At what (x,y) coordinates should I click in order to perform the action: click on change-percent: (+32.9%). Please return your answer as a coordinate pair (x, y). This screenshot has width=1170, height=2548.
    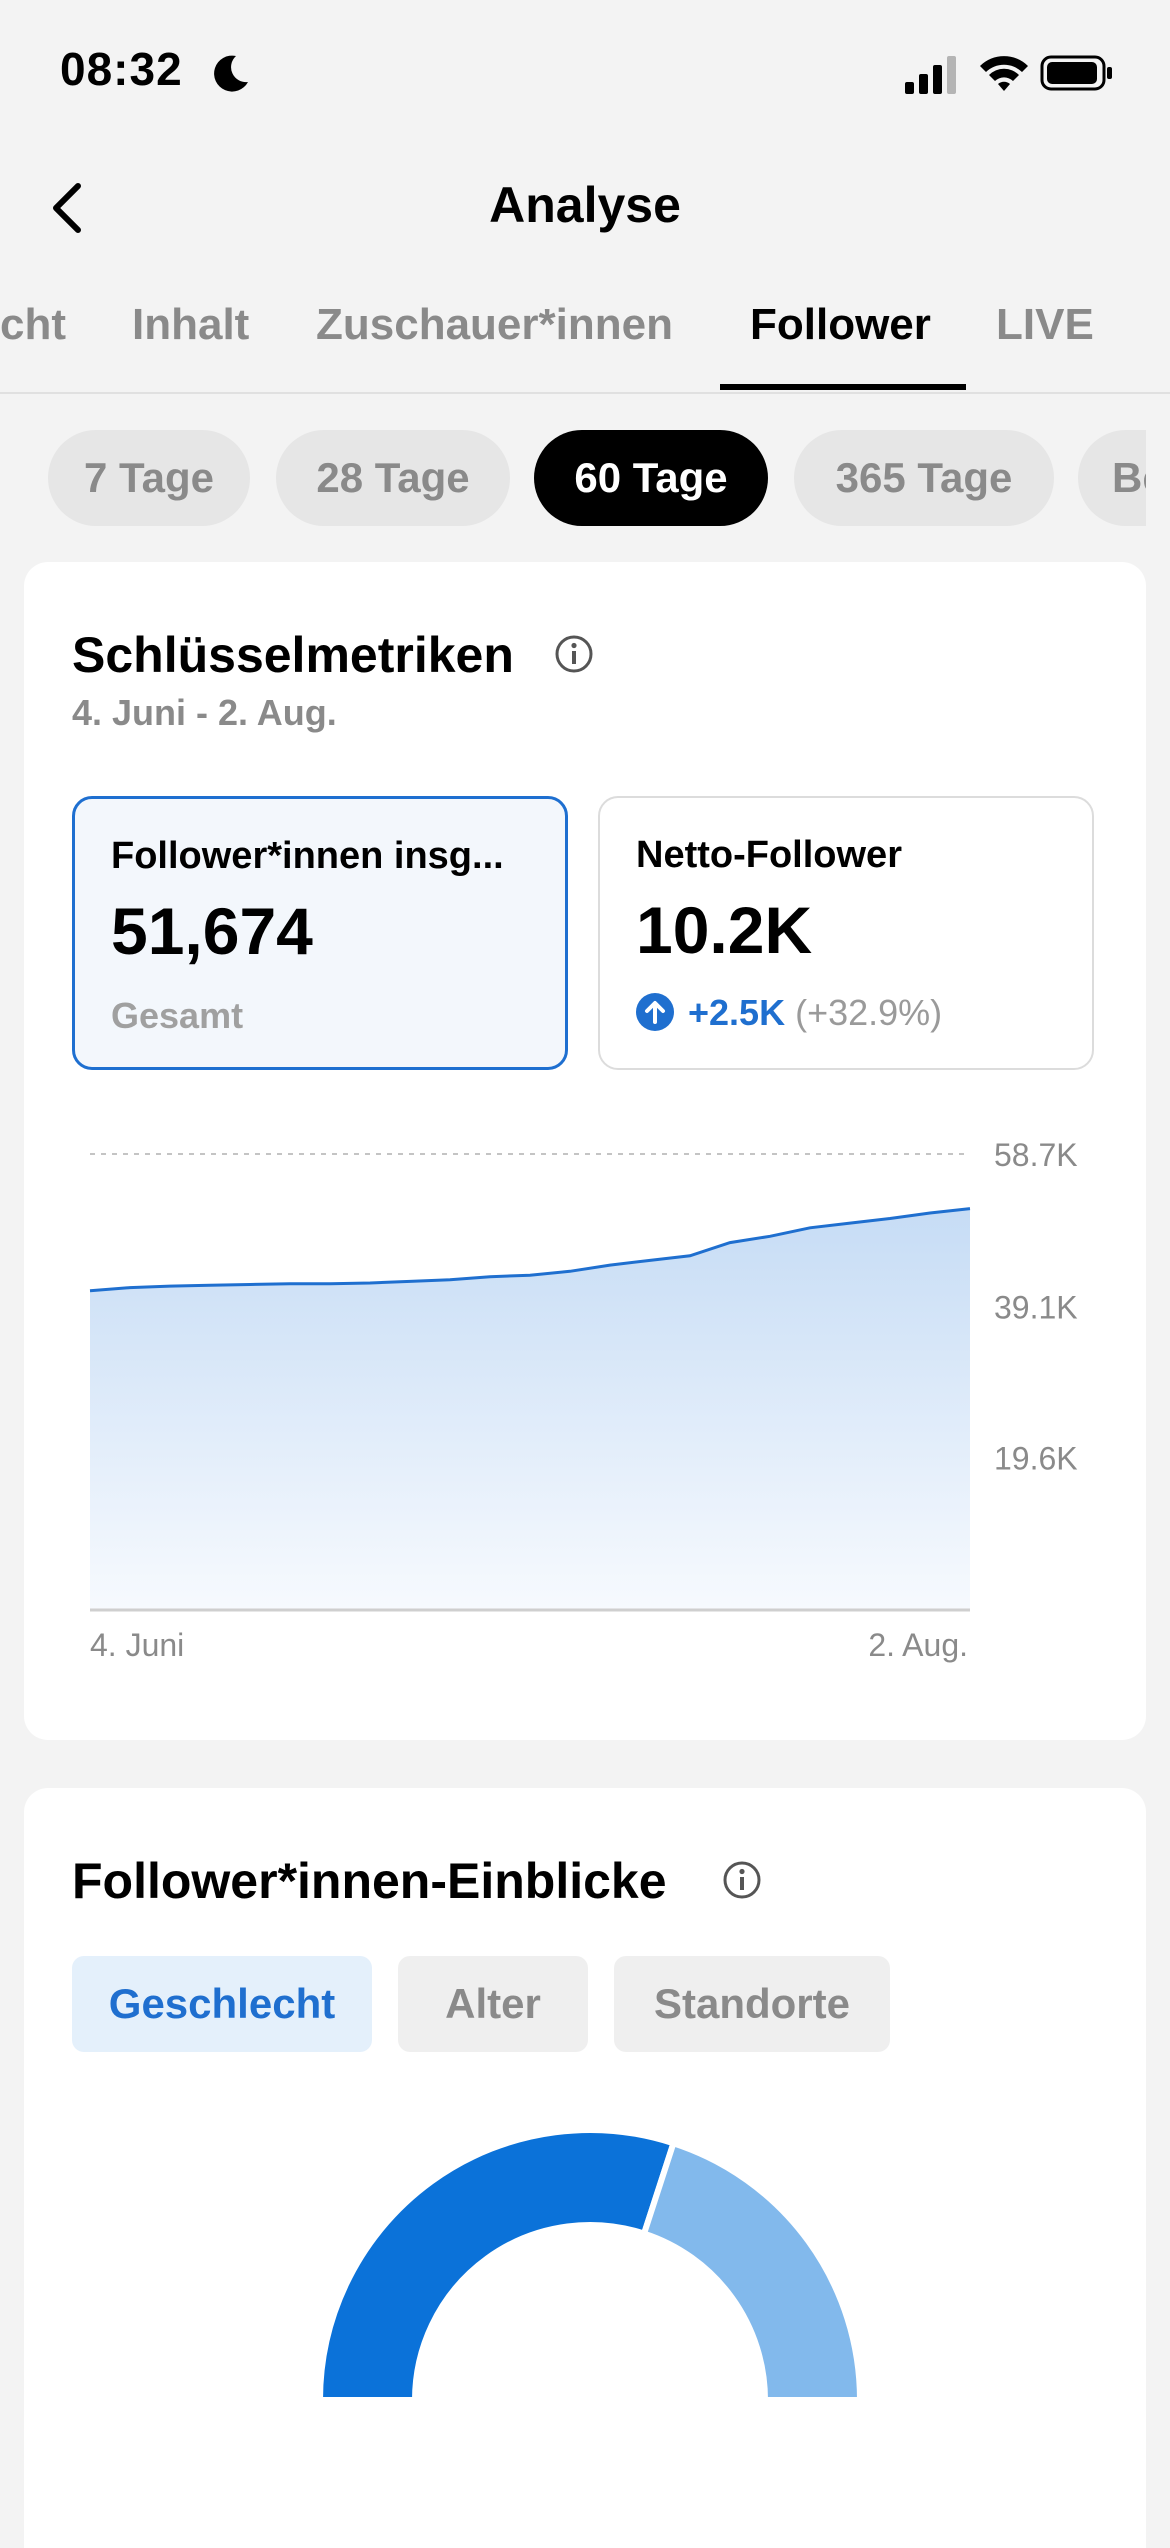
    Looking at the image, I should click on (869, 1012).